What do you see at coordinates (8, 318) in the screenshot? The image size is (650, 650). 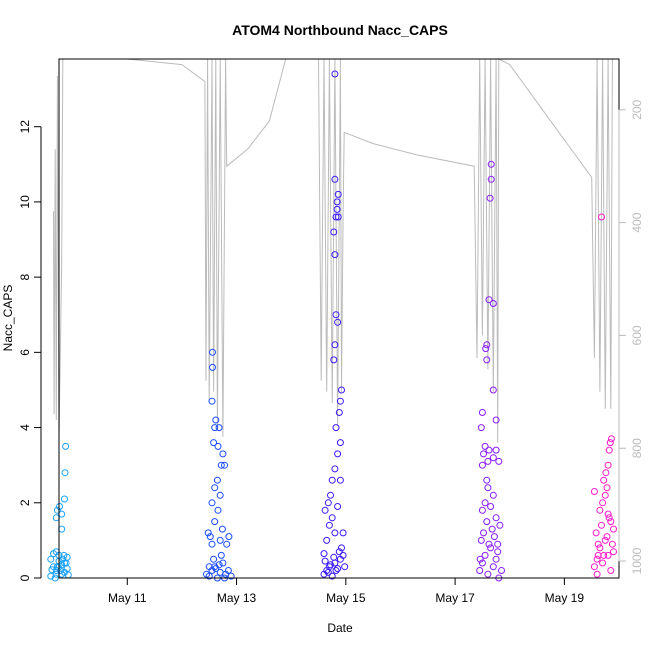 I see `y-axis-label: Nacc_CAPS` at bounding box center [8, 318].